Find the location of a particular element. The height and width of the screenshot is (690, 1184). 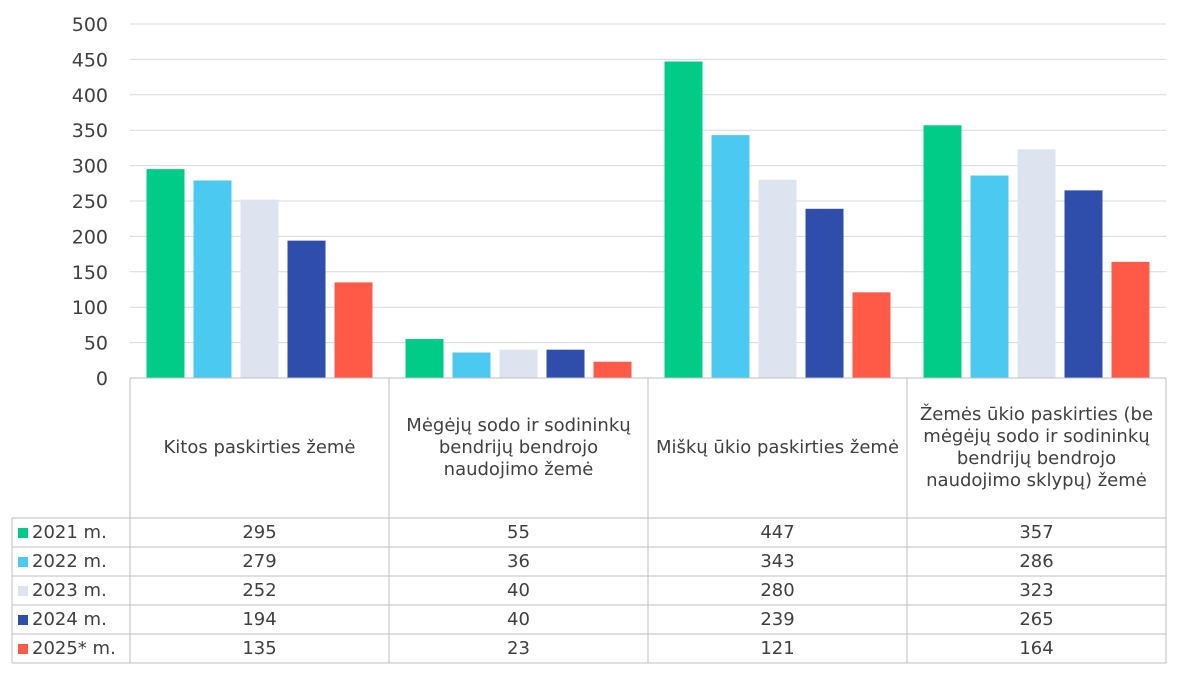

legend-label: 2024 m. is located at coordinates (69, 619).